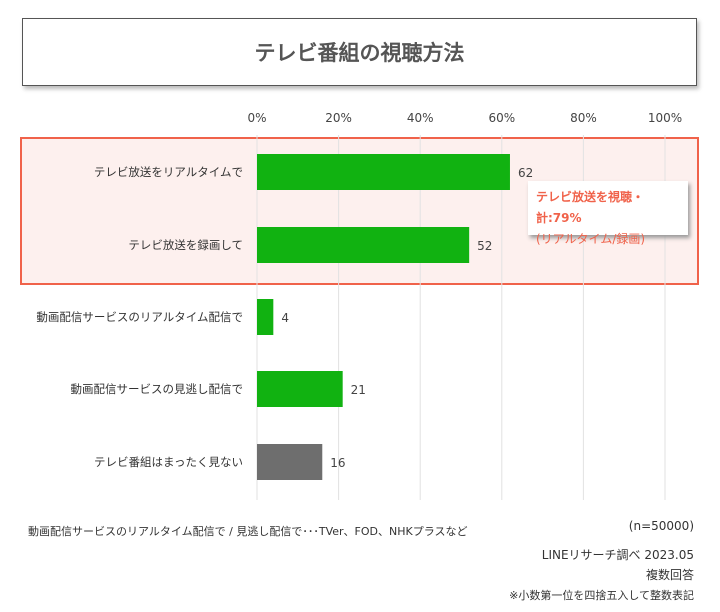 Image resolution: width=720 pixels, height=612 pixels. I want to click on annotation-line1: テレビ放送を視聴・計:79%, so click(590, 207).